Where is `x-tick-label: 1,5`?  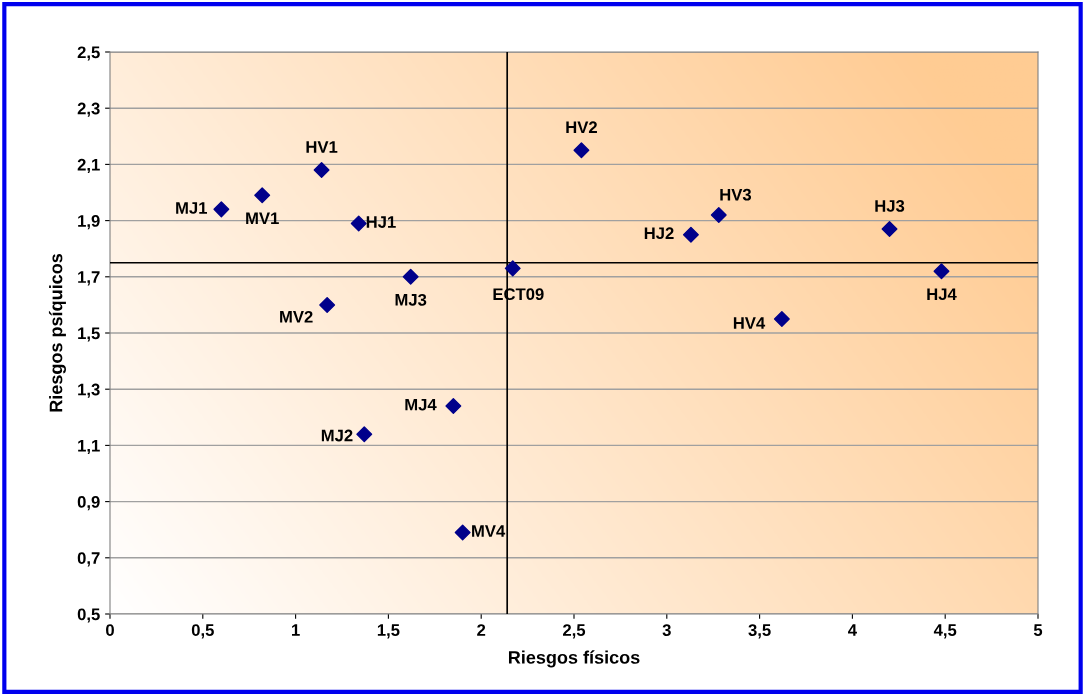
x-tick-label: 1,5 is located at coordinates (388, 631).